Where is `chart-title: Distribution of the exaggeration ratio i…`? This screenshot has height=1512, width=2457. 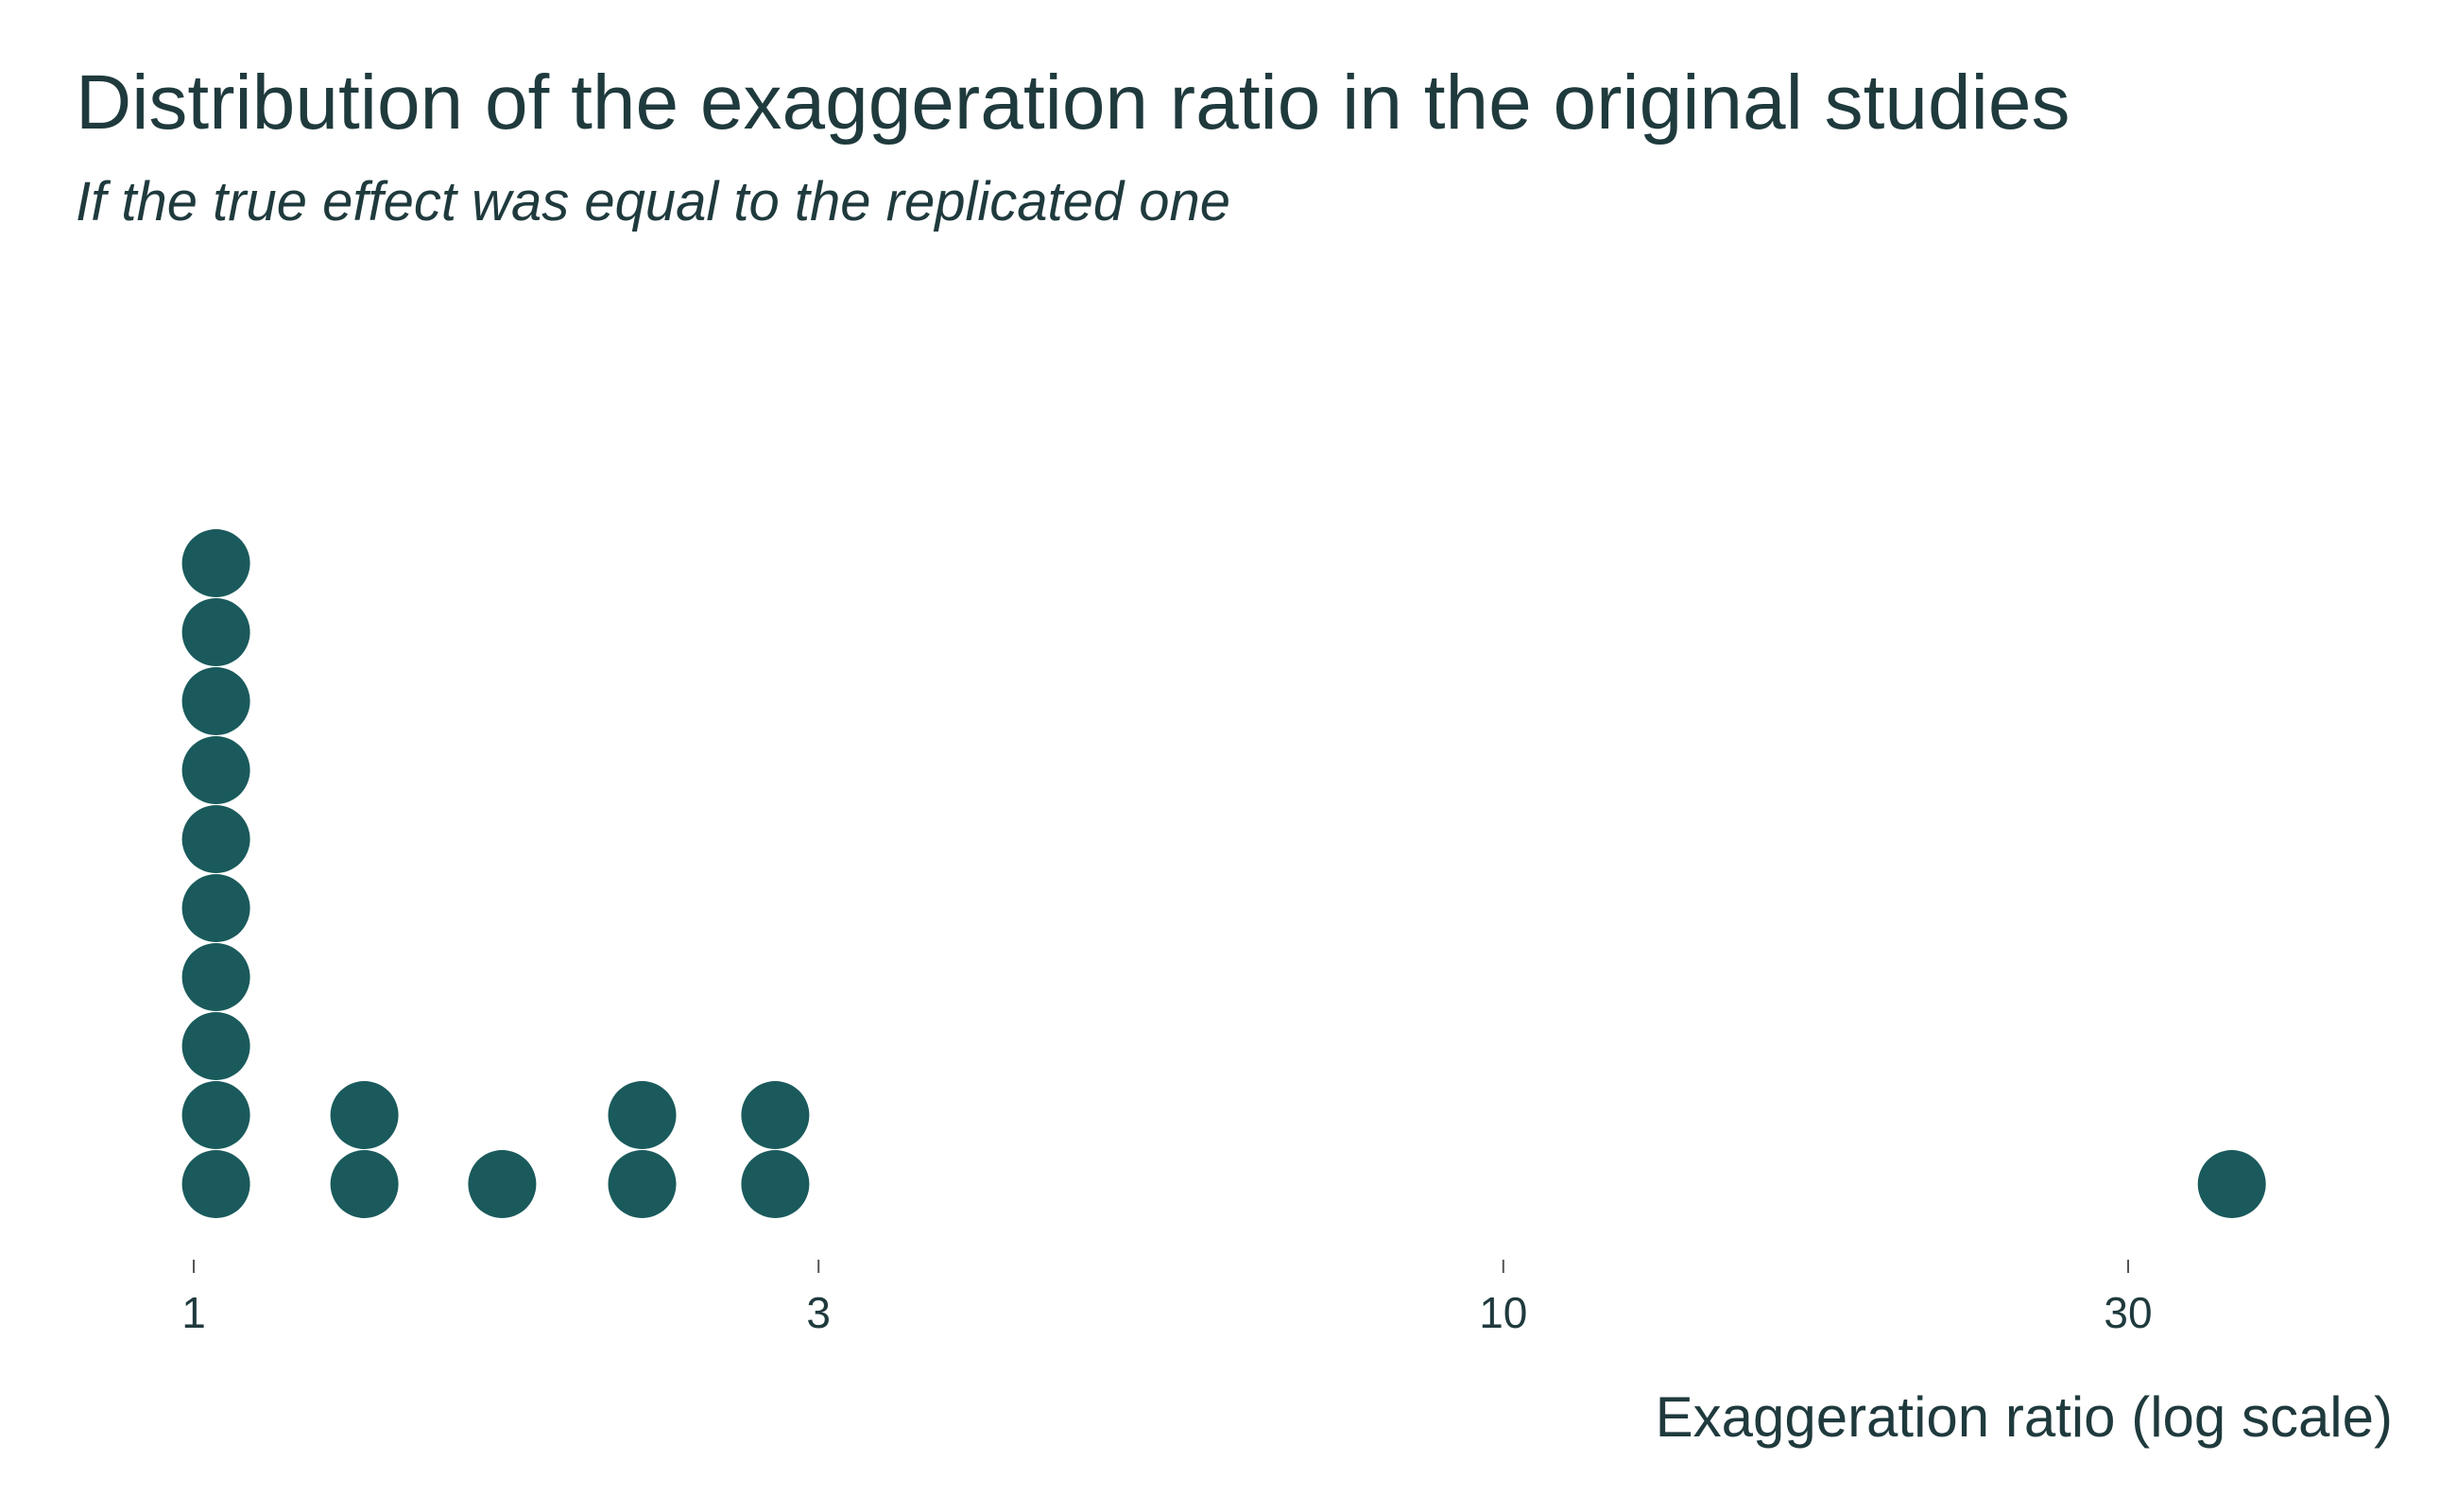 chart-title: Distribution of the exaggeration ratio i… is located at coordinates (1073, 103).